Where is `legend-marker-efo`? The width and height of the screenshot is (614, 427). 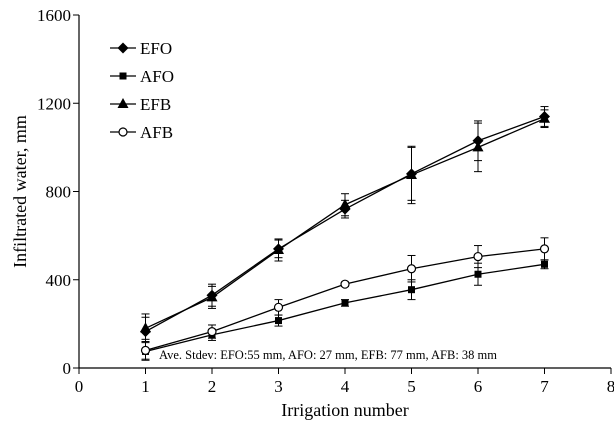 legend-marker-efo is located at coordinates (123, 48).